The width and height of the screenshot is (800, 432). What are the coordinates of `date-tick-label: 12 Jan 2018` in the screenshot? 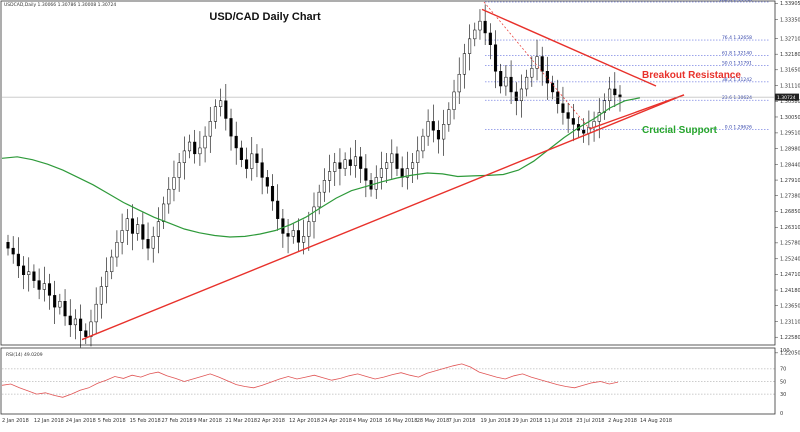 It's located at (49, 421).